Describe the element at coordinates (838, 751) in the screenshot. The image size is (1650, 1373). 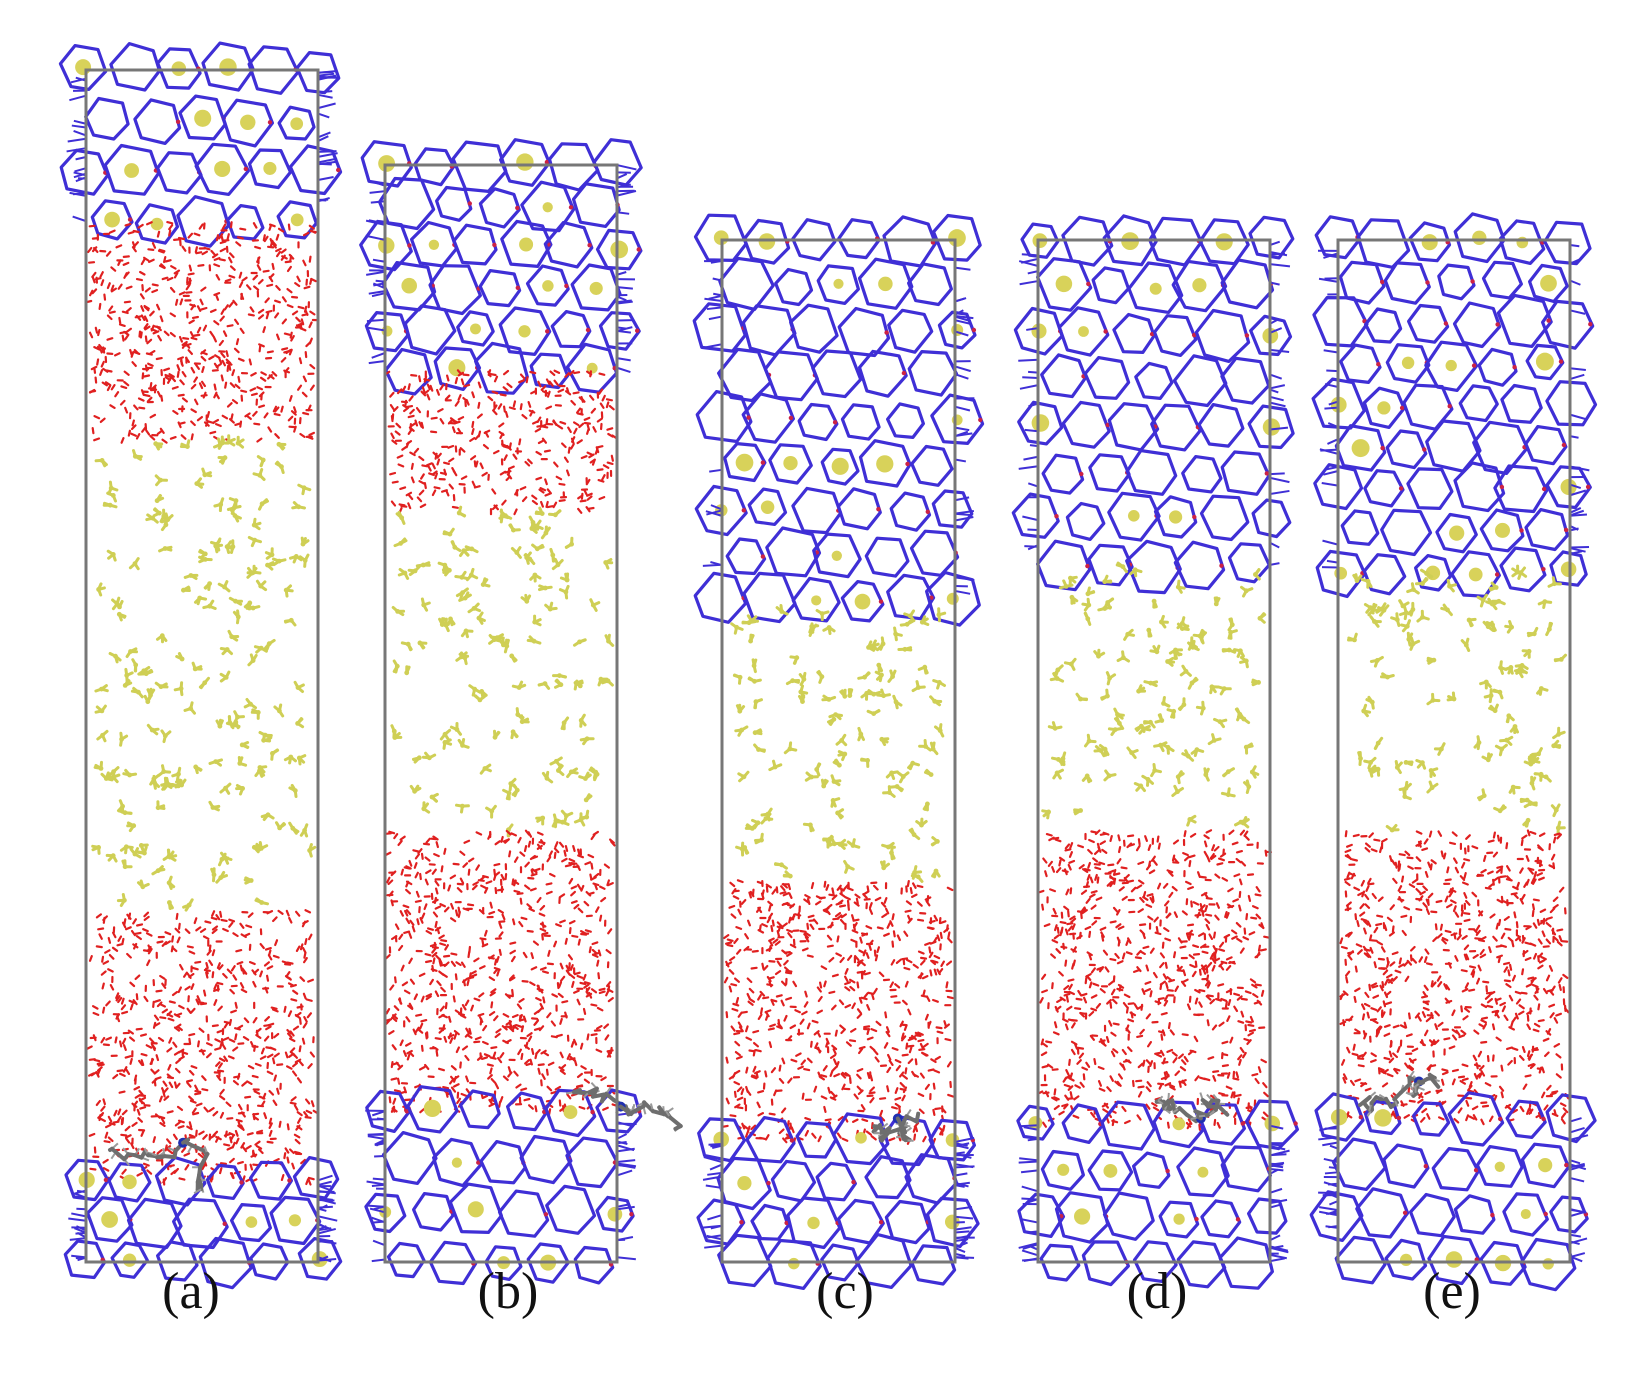
I see `snapshot-panel-c` at that location.